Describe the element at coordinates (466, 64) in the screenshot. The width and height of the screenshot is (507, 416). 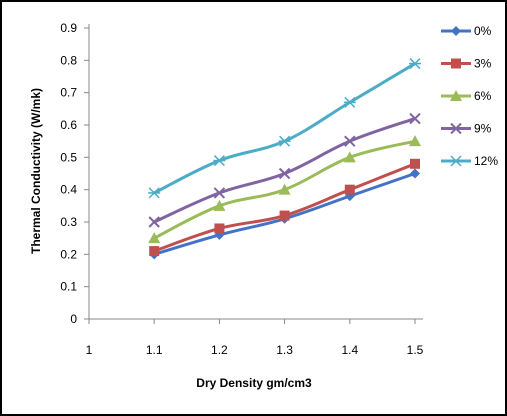
I see `legend-item: 3%` at that location.